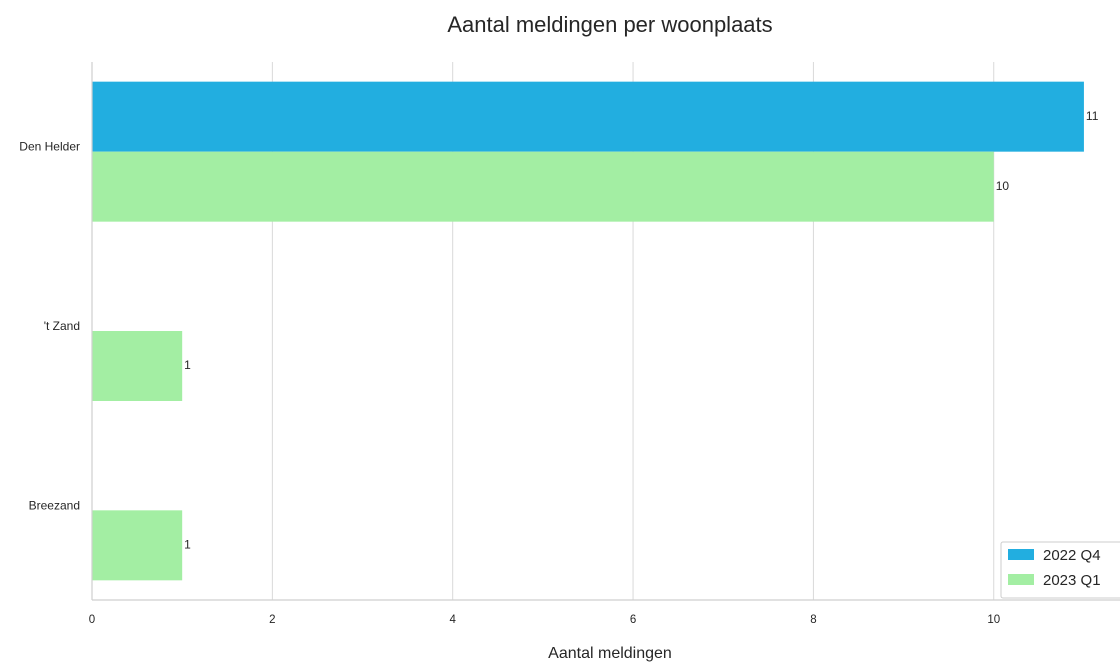 This screenshot has height=663, width=1120. What do you see at coordinates (452, 620) in the screenshot?
I see `x-tick-label: 4` at bounding box center [452, 620].